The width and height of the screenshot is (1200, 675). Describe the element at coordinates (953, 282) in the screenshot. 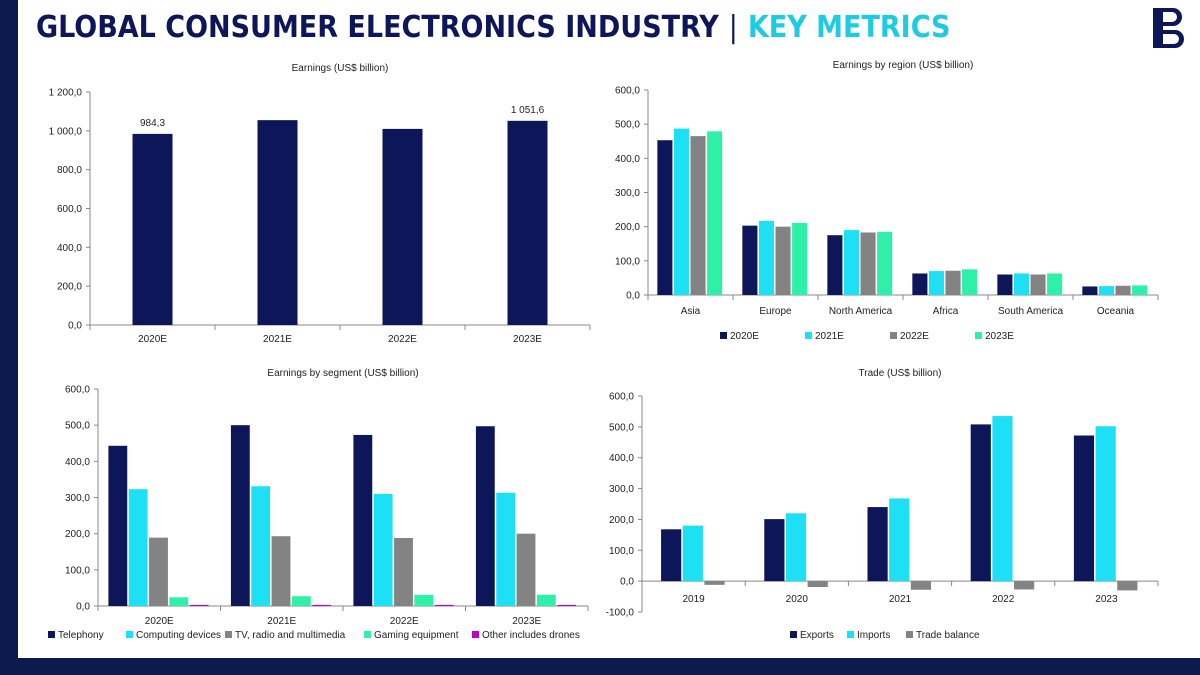

I see `bar-2022e-africa` at that location.